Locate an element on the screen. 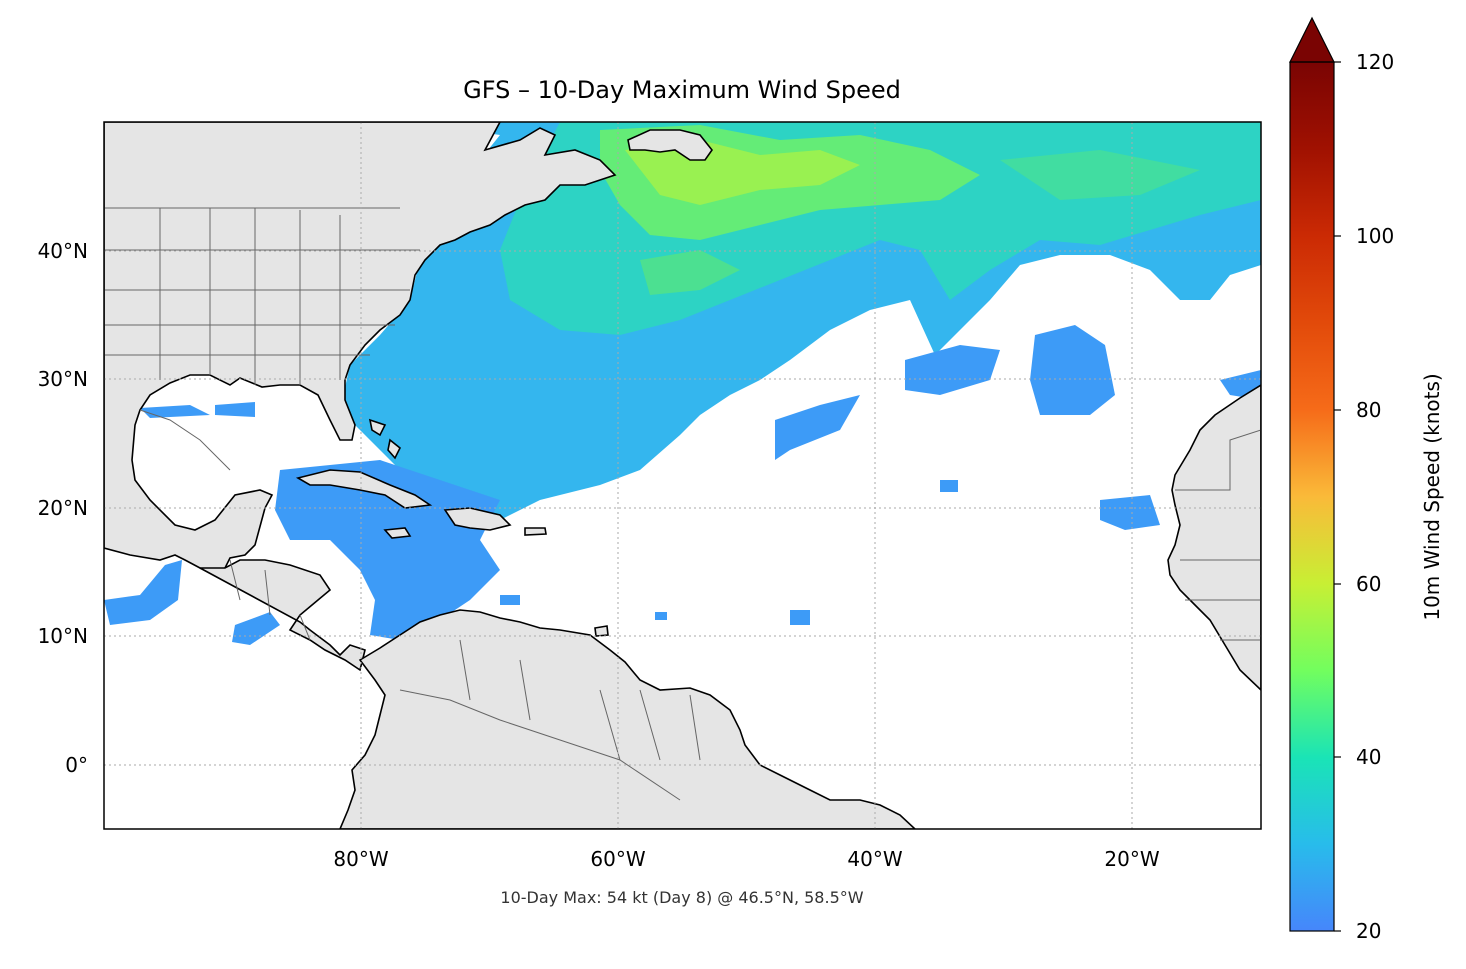  colorbar-gradient is located at coordinates (1312, 496).